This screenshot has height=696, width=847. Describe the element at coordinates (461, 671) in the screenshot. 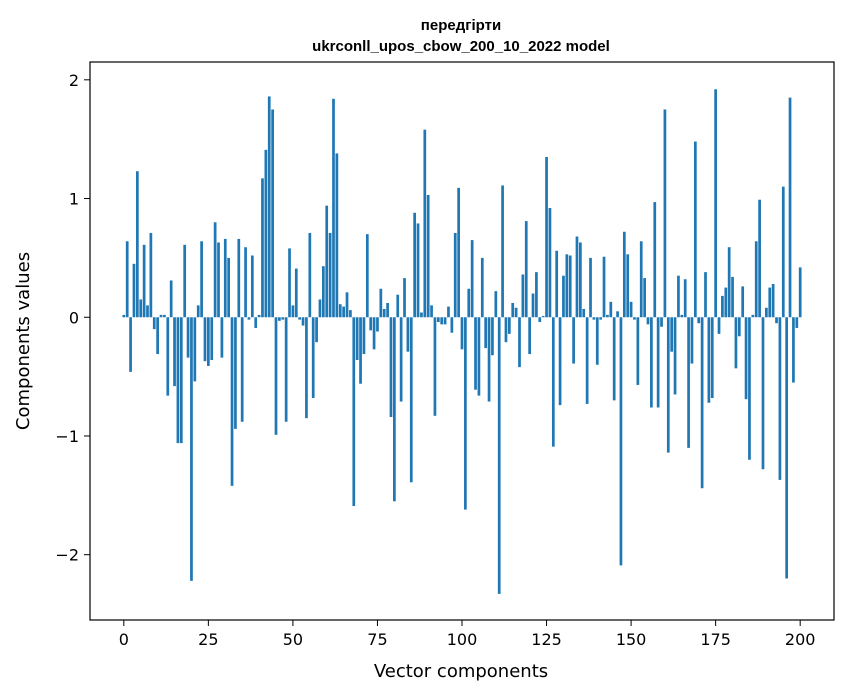

I see `x-axis-label: Vector components` at that location.